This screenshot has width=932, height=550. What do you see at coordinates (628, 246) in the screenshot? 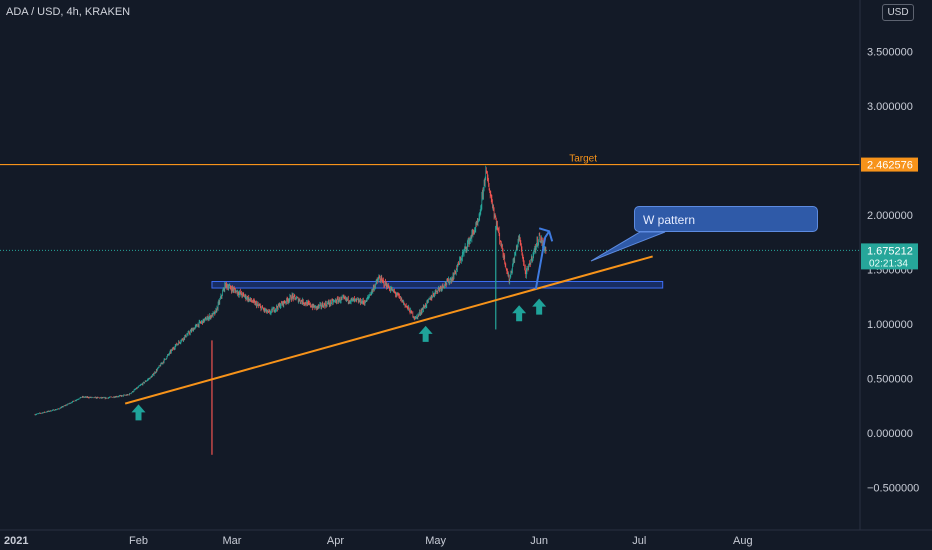
I see `callout-pointer` at bounding box center [628, 246].